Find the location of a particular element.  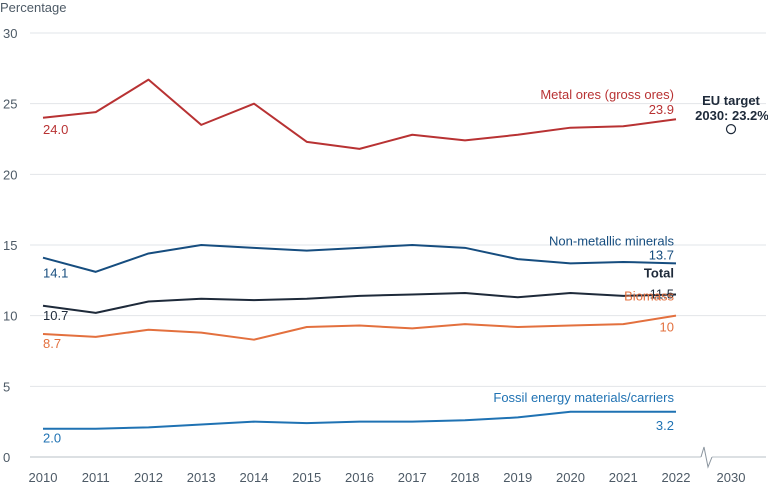

y-tick-label: 0 is located at coordinates (6, 457).